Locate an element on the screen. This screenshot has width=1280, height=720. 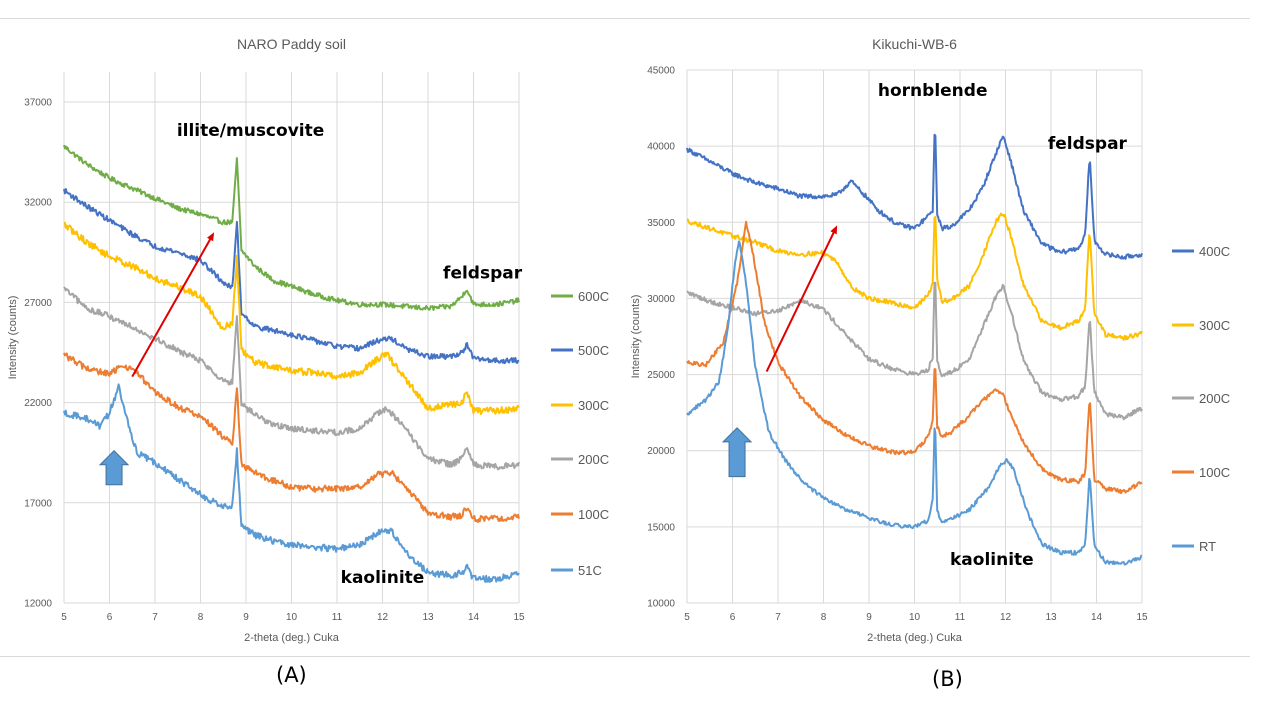
series-line-200C is located at coordinates (291, 378).